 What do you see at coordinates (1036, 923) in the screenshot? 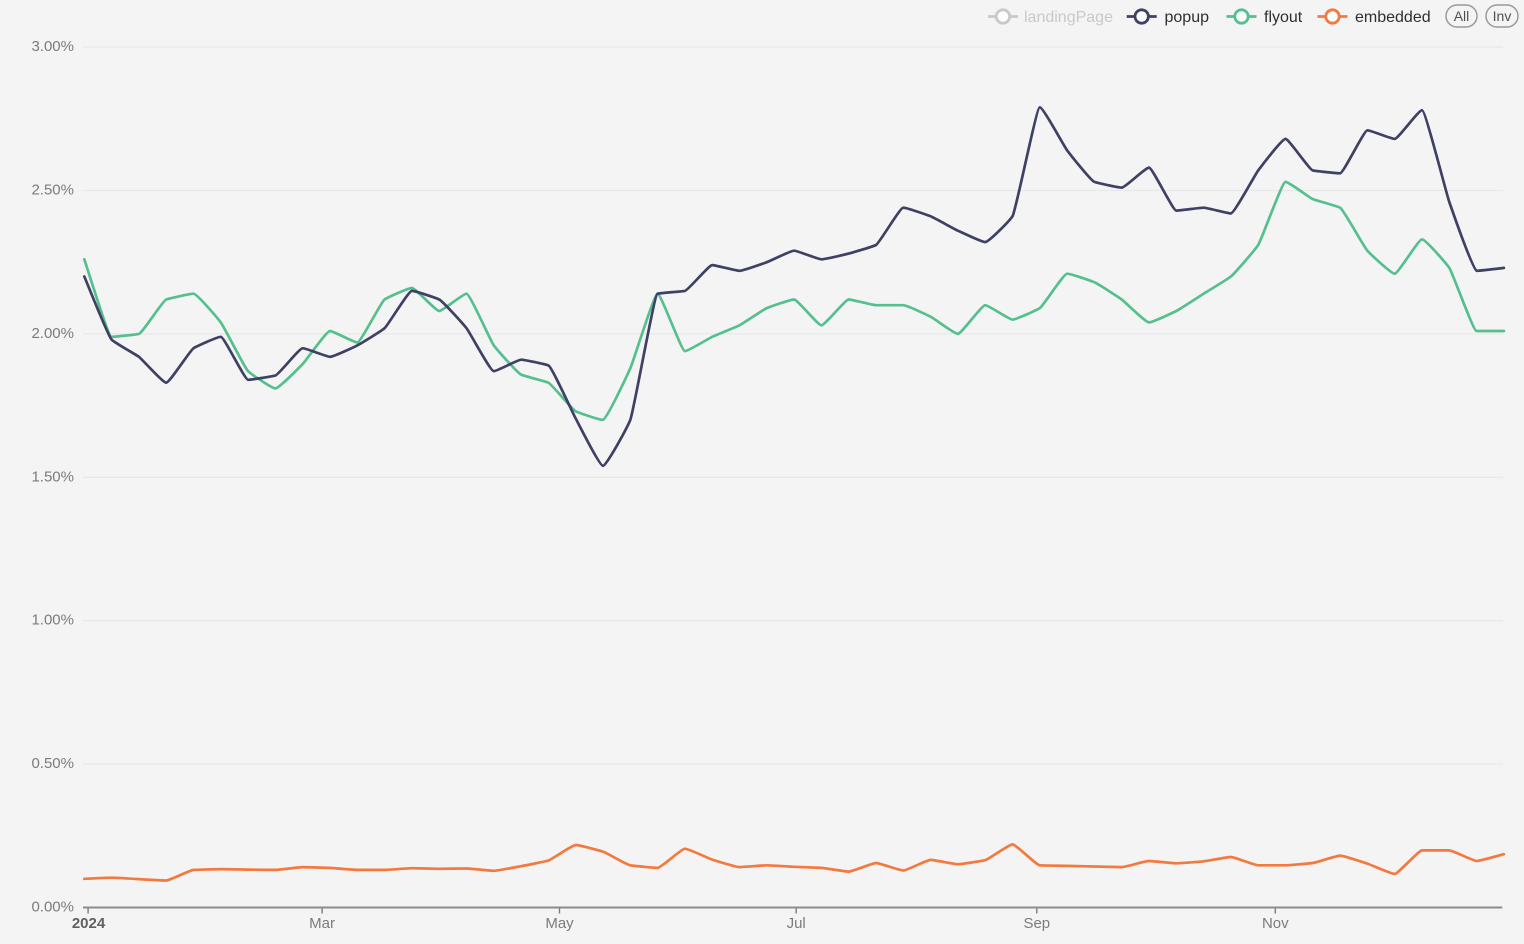
I see `svg-text: Sep` at bounding box center [1036, 923].